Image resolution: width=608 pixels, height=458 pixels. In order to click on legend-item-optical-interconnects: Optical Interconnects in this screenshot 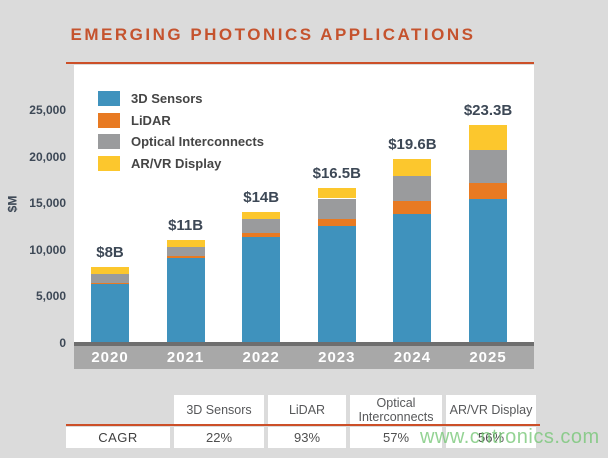, I will do `click(181, 141)`.